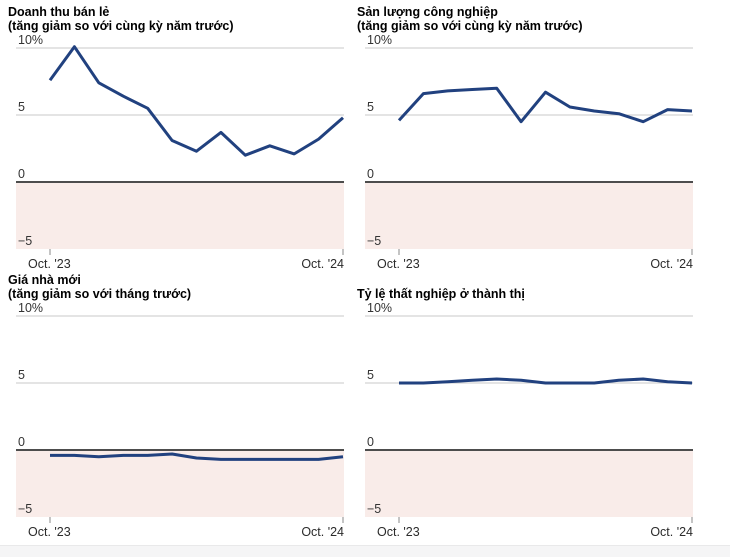 The height and width of the screenshot is (557, 730). Describe the element at coordinates (427, 12) in the screenshot. I see `chart-title: Sản lượng công nghiệp` at that location.